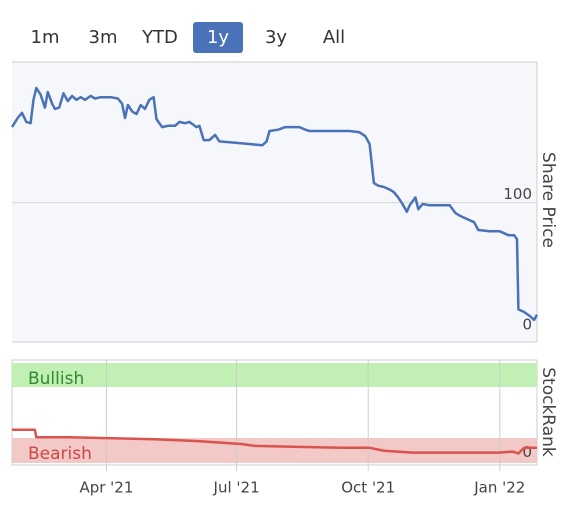 Image resolution: width=574 pixels, height=505 pixels. What do you see at coordinates (334, 37) in the screenshot?
I see `range-button: All` at bounding box center [334, 37].